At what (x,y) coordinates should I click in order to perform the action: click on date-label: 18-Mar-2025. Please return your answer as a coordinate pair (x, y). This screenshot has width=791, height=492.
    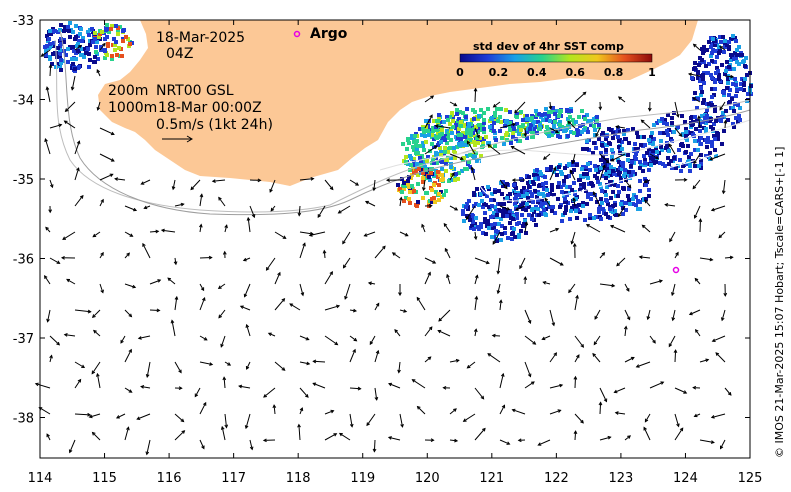
    Looking at the image, I should click on (200, 38).